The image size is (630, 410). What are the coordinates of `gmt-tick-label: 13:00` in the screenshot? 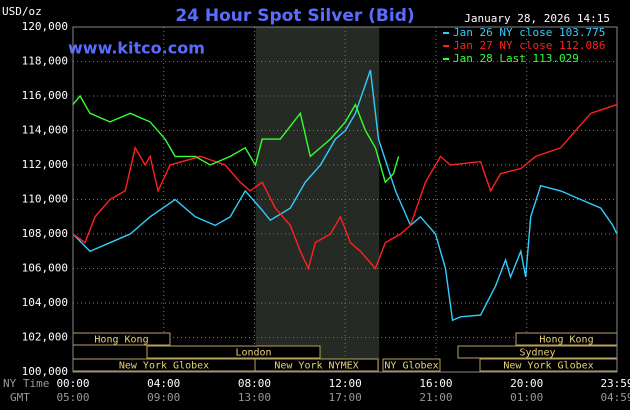 It's located at (254, 397).